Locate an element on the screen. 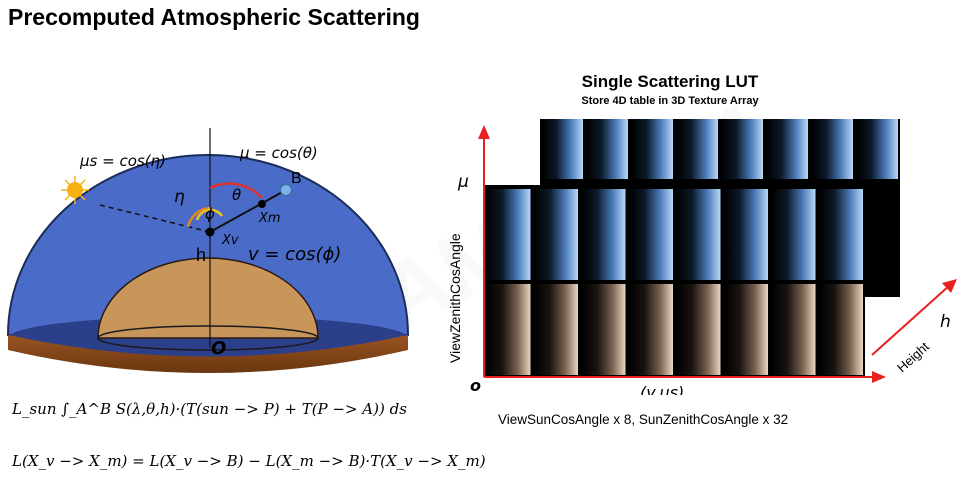 This screenshot has height=485, width=963. lut-origin: o is located at coordinates (475, 385).